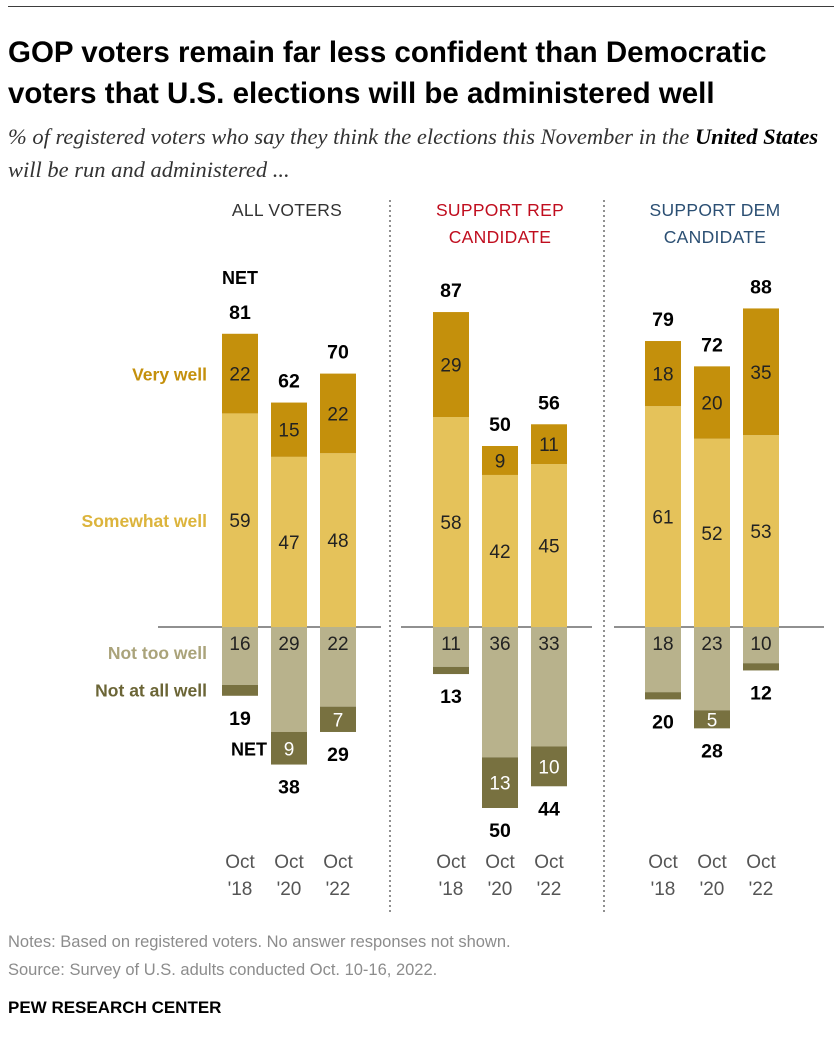 This screenshot has width=840, height=1056. I want to click on legend-somewhat-well: Somewhat well, so click(144, 521).